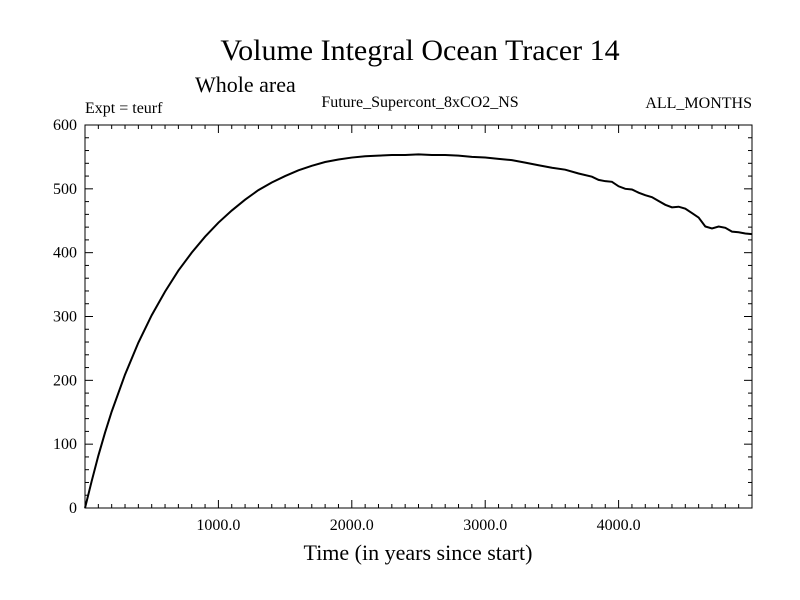  What do you see at coordinates (352, 525) in the screenshot?
I see `x-tick-label: 2000.0` at bounding box center [352, 525].